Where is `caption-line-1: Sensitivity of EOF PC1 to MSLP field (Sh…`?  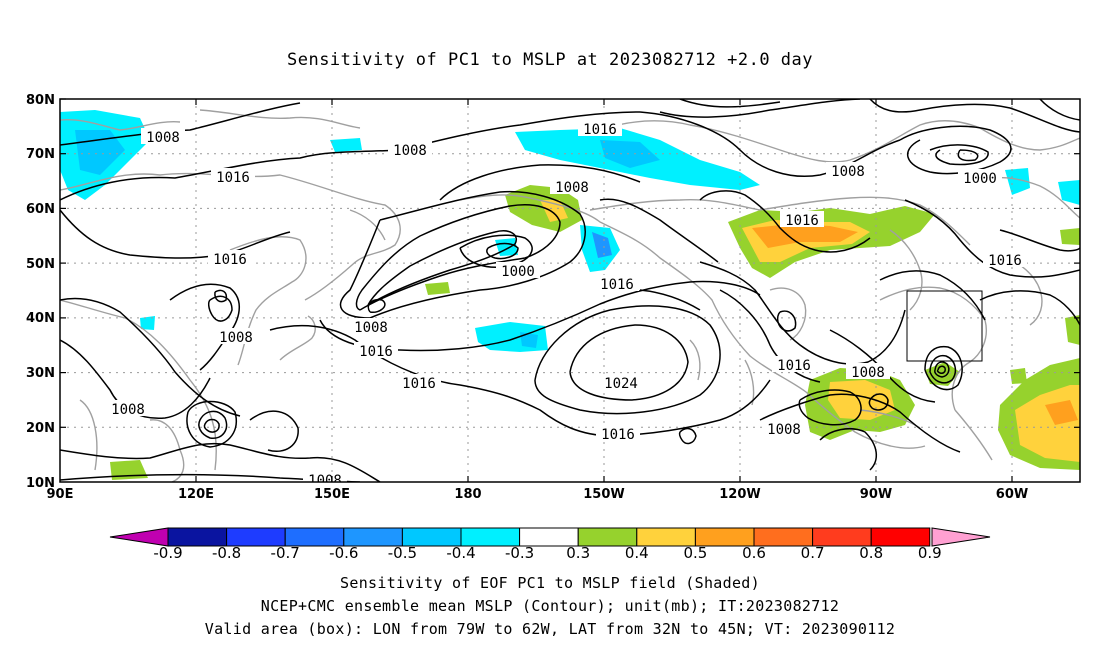
caption-line-1: Sensitivity of EOF PC1 to MSLP field (Sh… is located at coordinates (550, 583).